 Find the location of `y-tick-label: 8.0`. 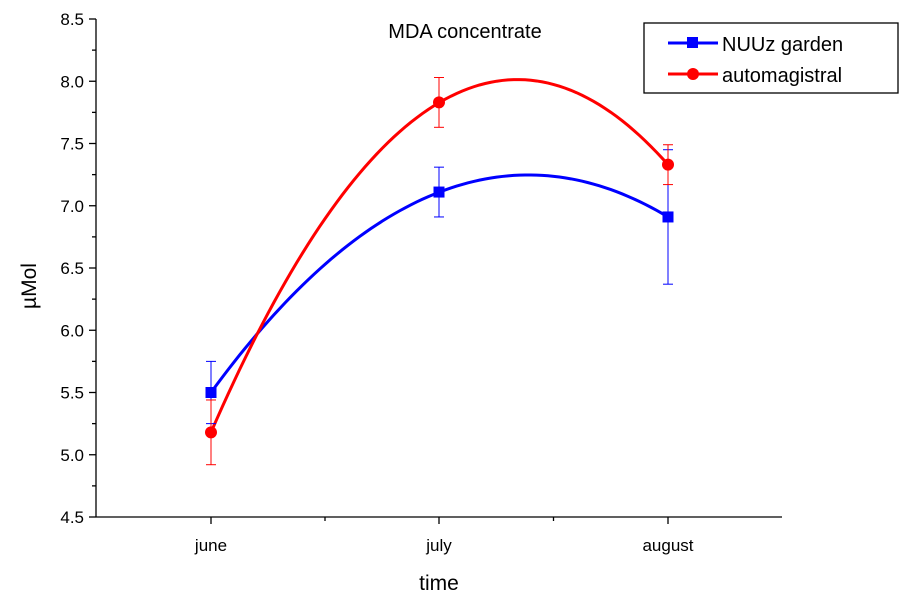

y-tick-label: 8.0 is located at coordinates (72, 81).